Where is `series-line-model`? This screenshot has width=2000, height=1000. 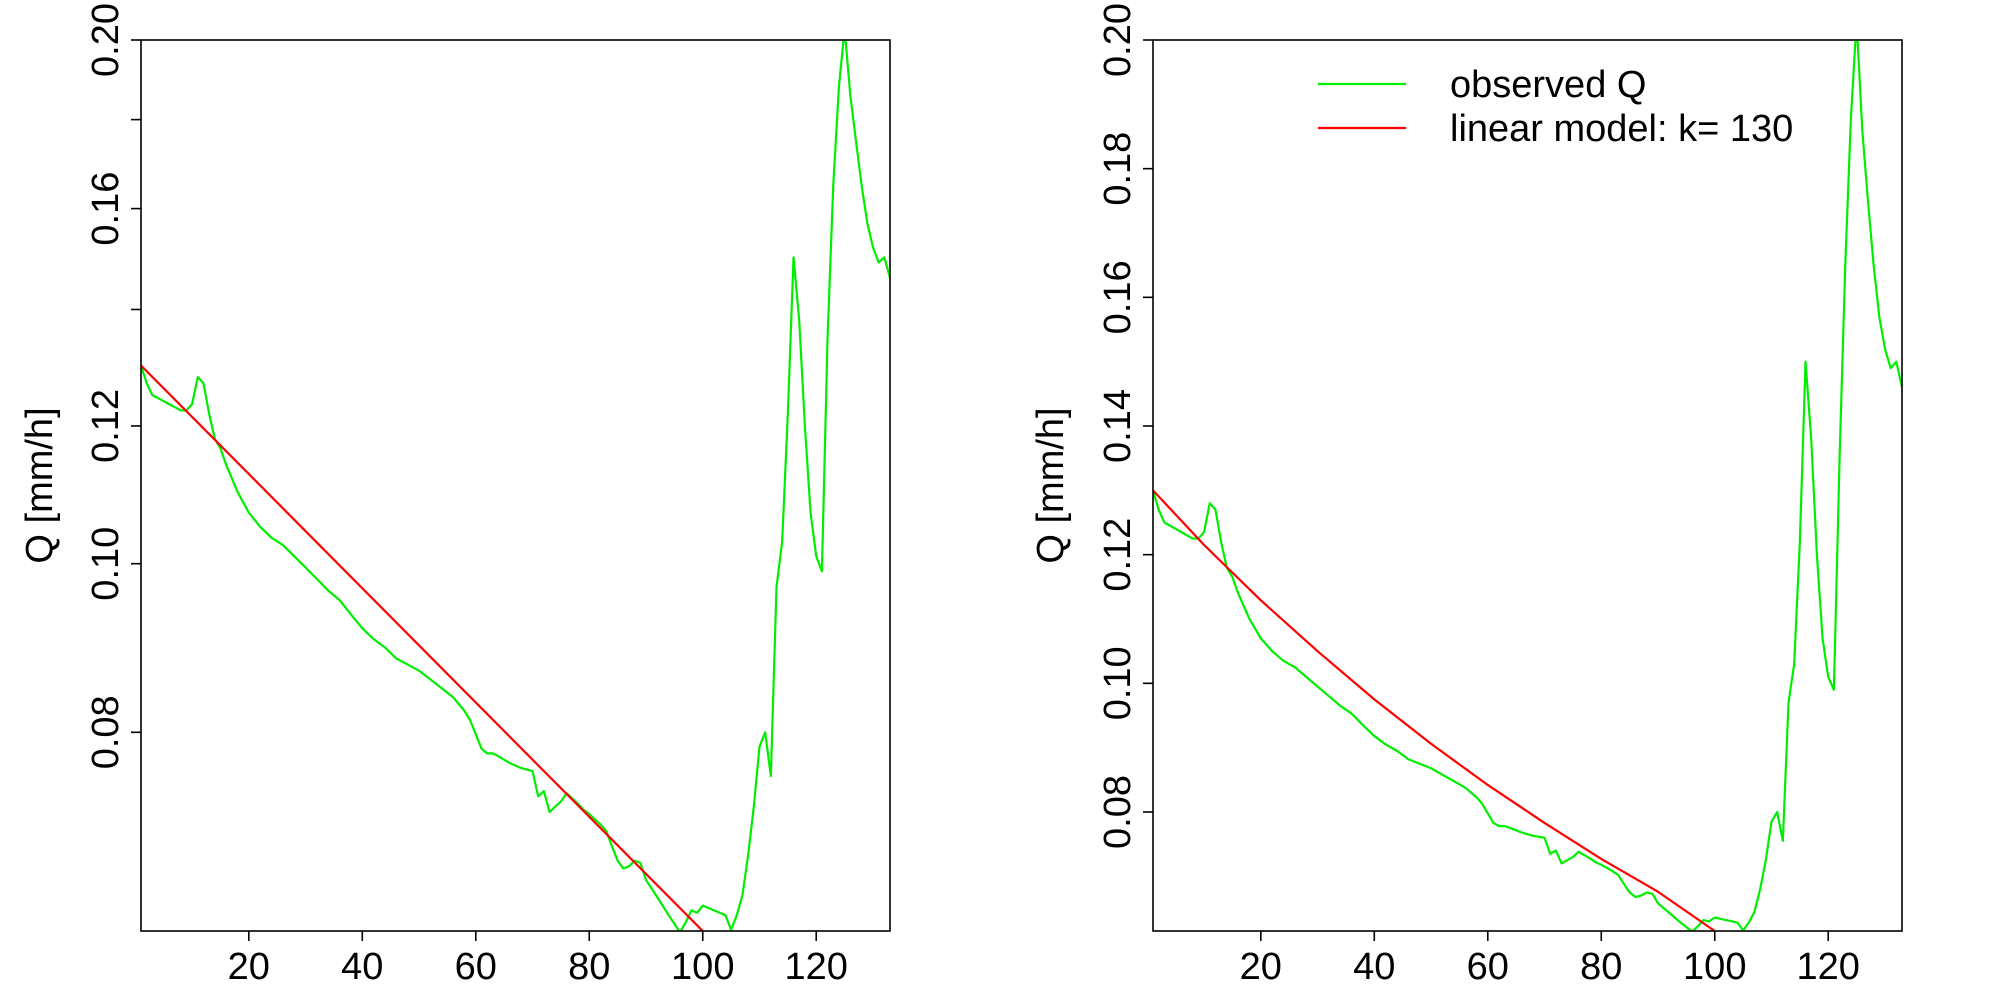
series-line-model is located at coordinates (1434, 710).